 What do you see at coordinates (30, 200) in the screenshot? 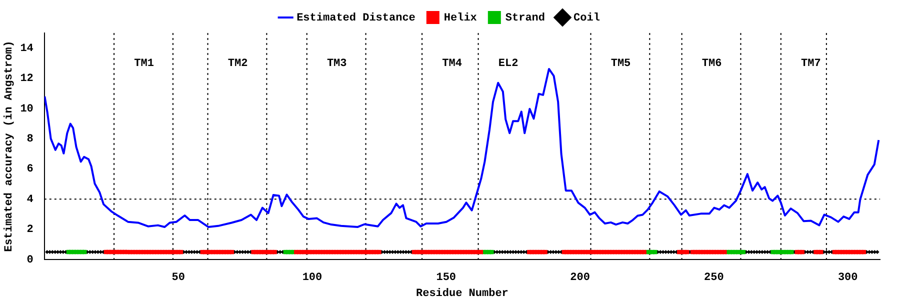
I see `y-tick-label: 4` at bounding box center [30, 200].